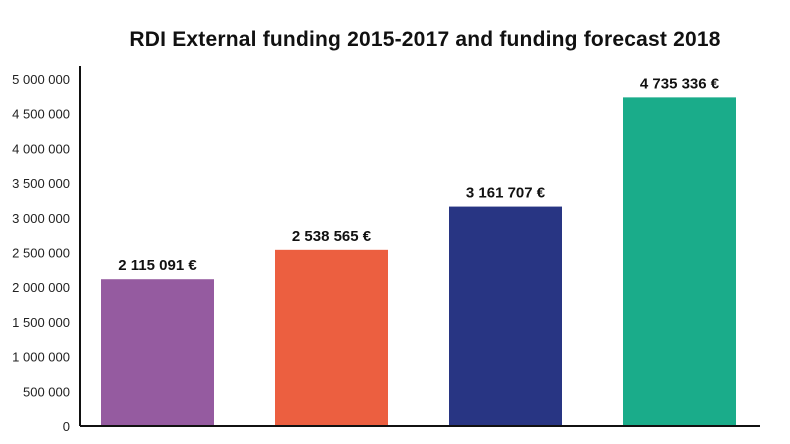 The width and height of the screenshot is (790, 444). What do you see at coordinates (157, 265) in the screenshot?
I see `bar-data-label: 2 115 091 €` at bounding box center [157, 265].